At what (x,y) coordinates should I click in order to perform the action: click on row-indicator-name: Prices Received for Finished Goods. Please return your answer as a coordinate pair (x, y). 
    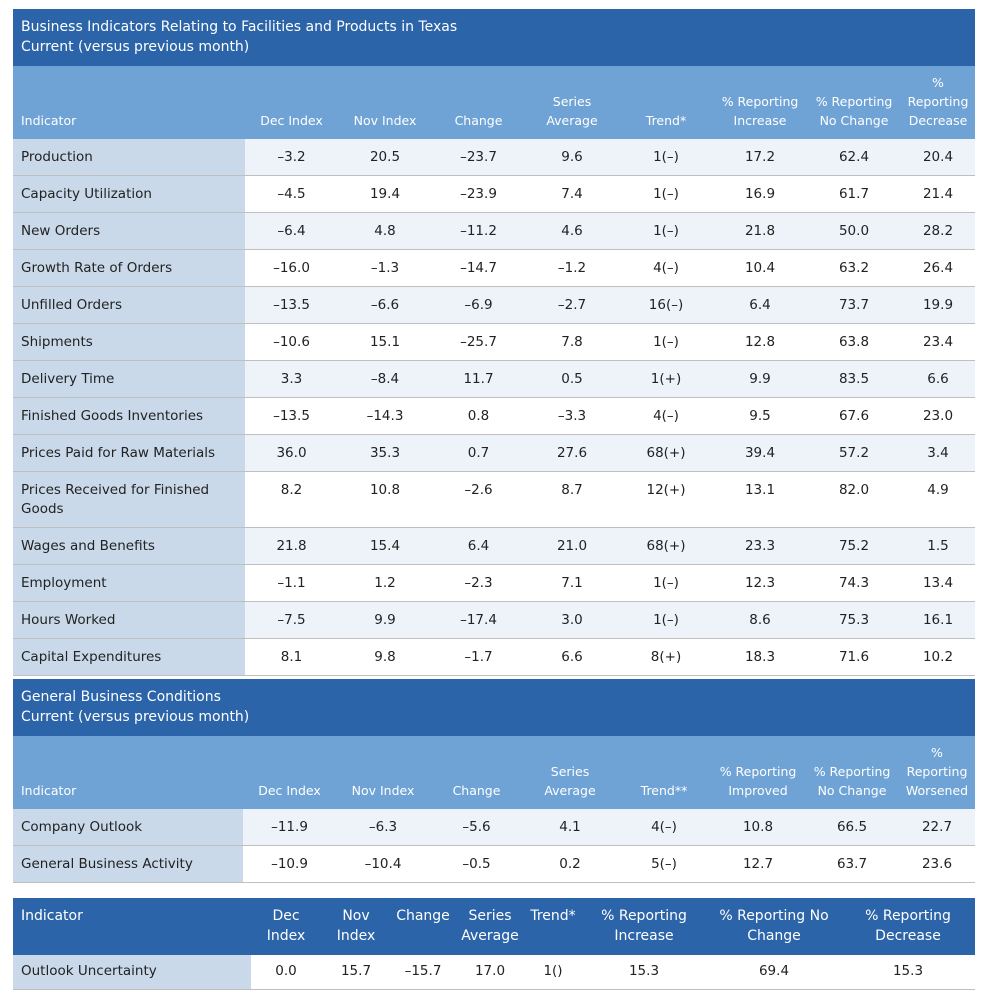
    Looking at the image, I should click on (129, 499).